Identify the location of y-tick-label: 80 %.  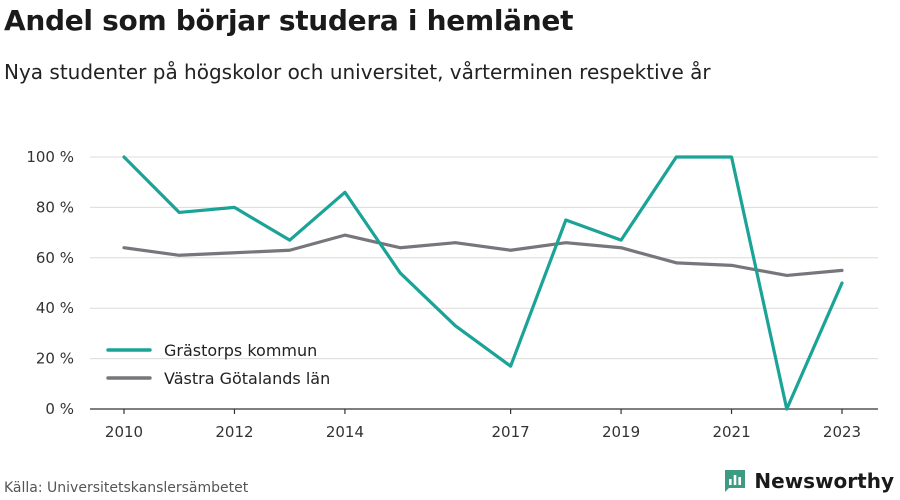
(55, 207).